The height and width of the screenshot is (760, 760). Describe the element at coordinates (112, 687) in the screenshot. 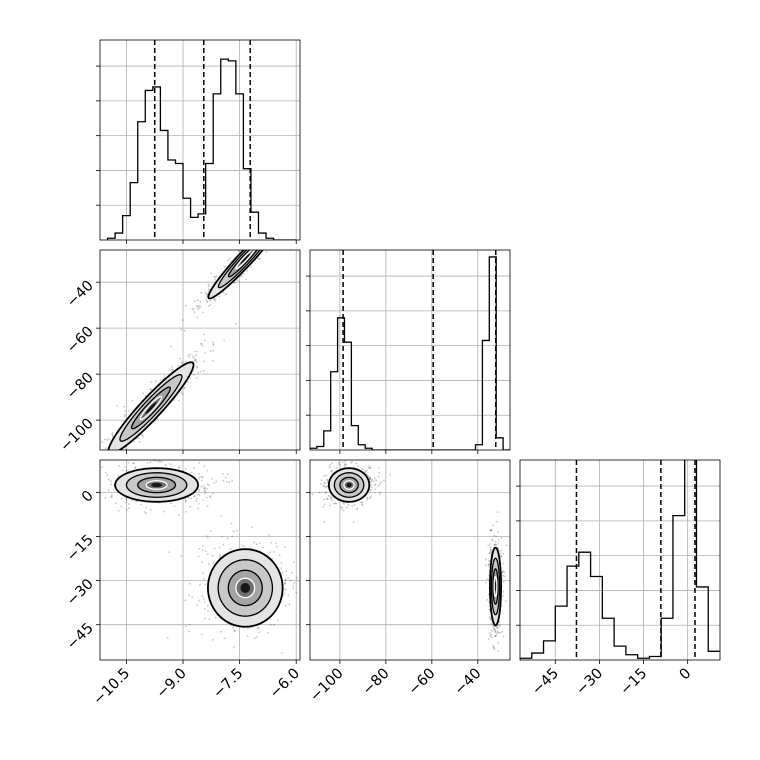

I see `xtick-label-0-0: −10.5` at that location.